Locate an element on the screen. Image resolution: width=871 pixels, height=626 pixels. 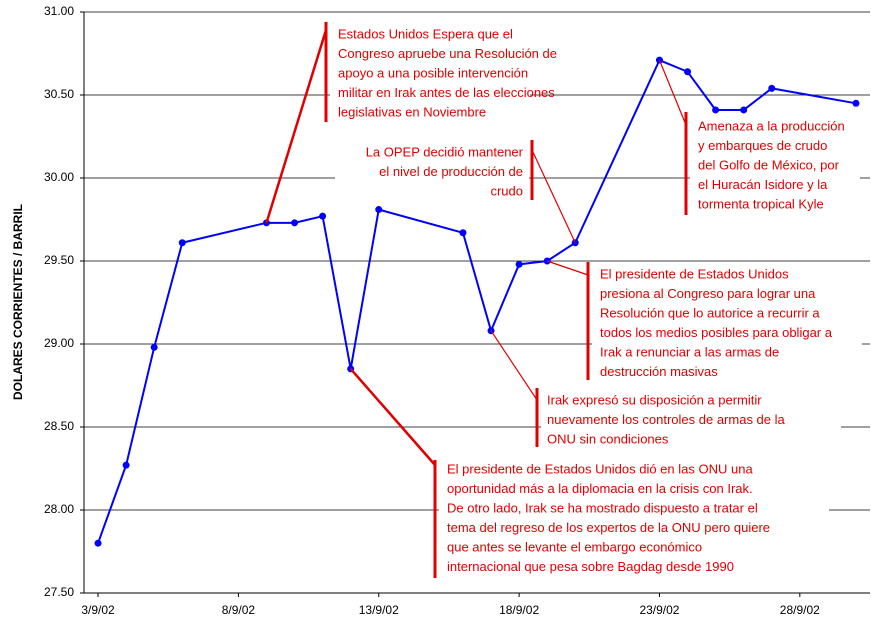
y-tick-label: 31.00 is located at coordinates (59, 11).